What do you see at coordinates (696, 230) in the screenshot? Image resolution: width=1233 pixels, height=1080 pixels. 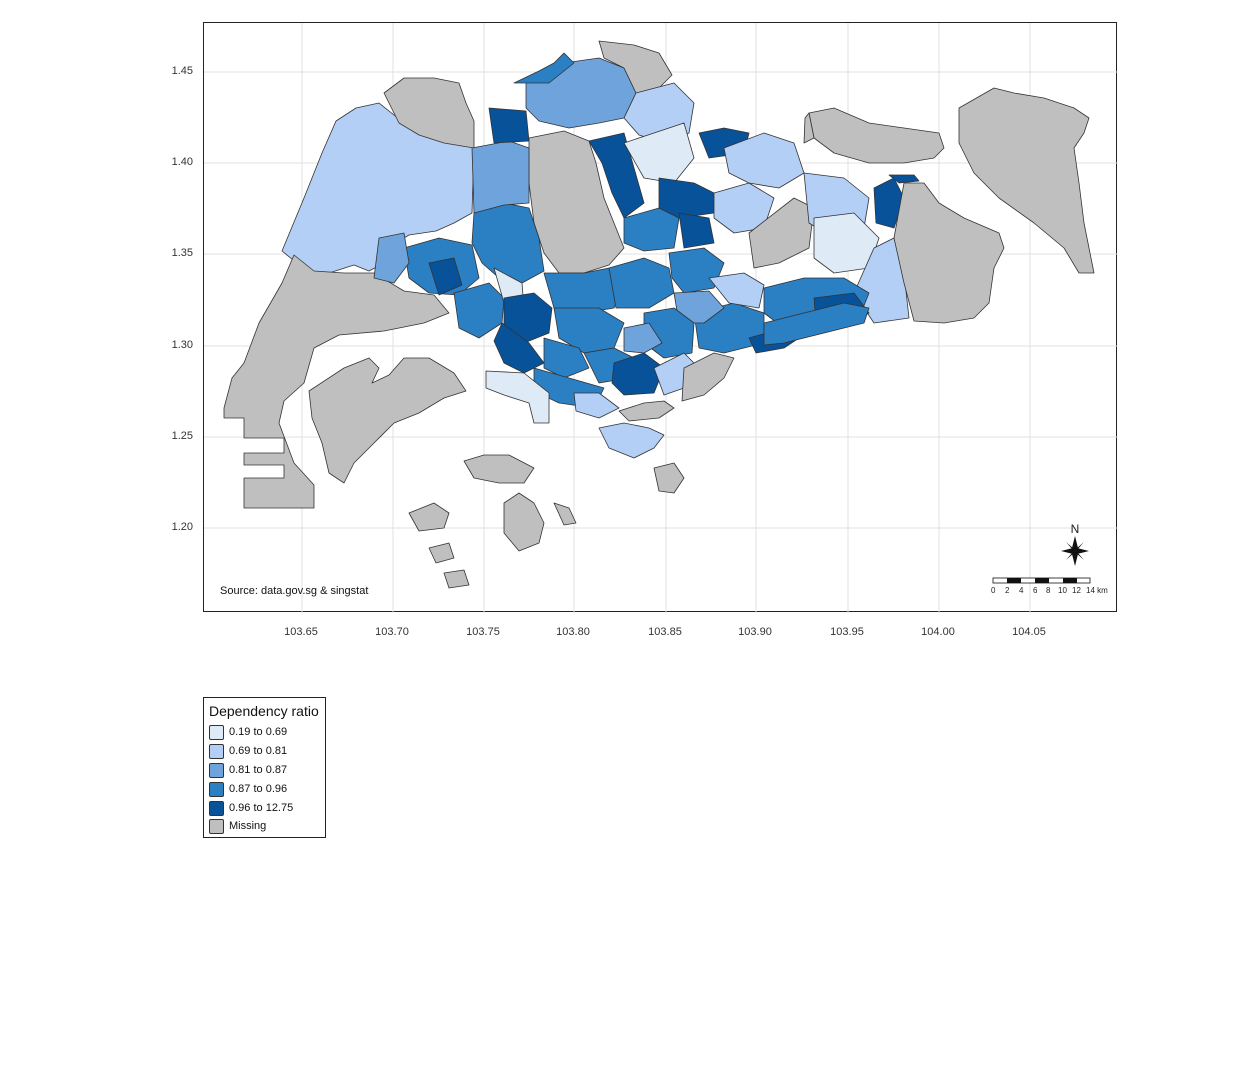 I see `hougang-east-region` at bounding box center [696, 230].